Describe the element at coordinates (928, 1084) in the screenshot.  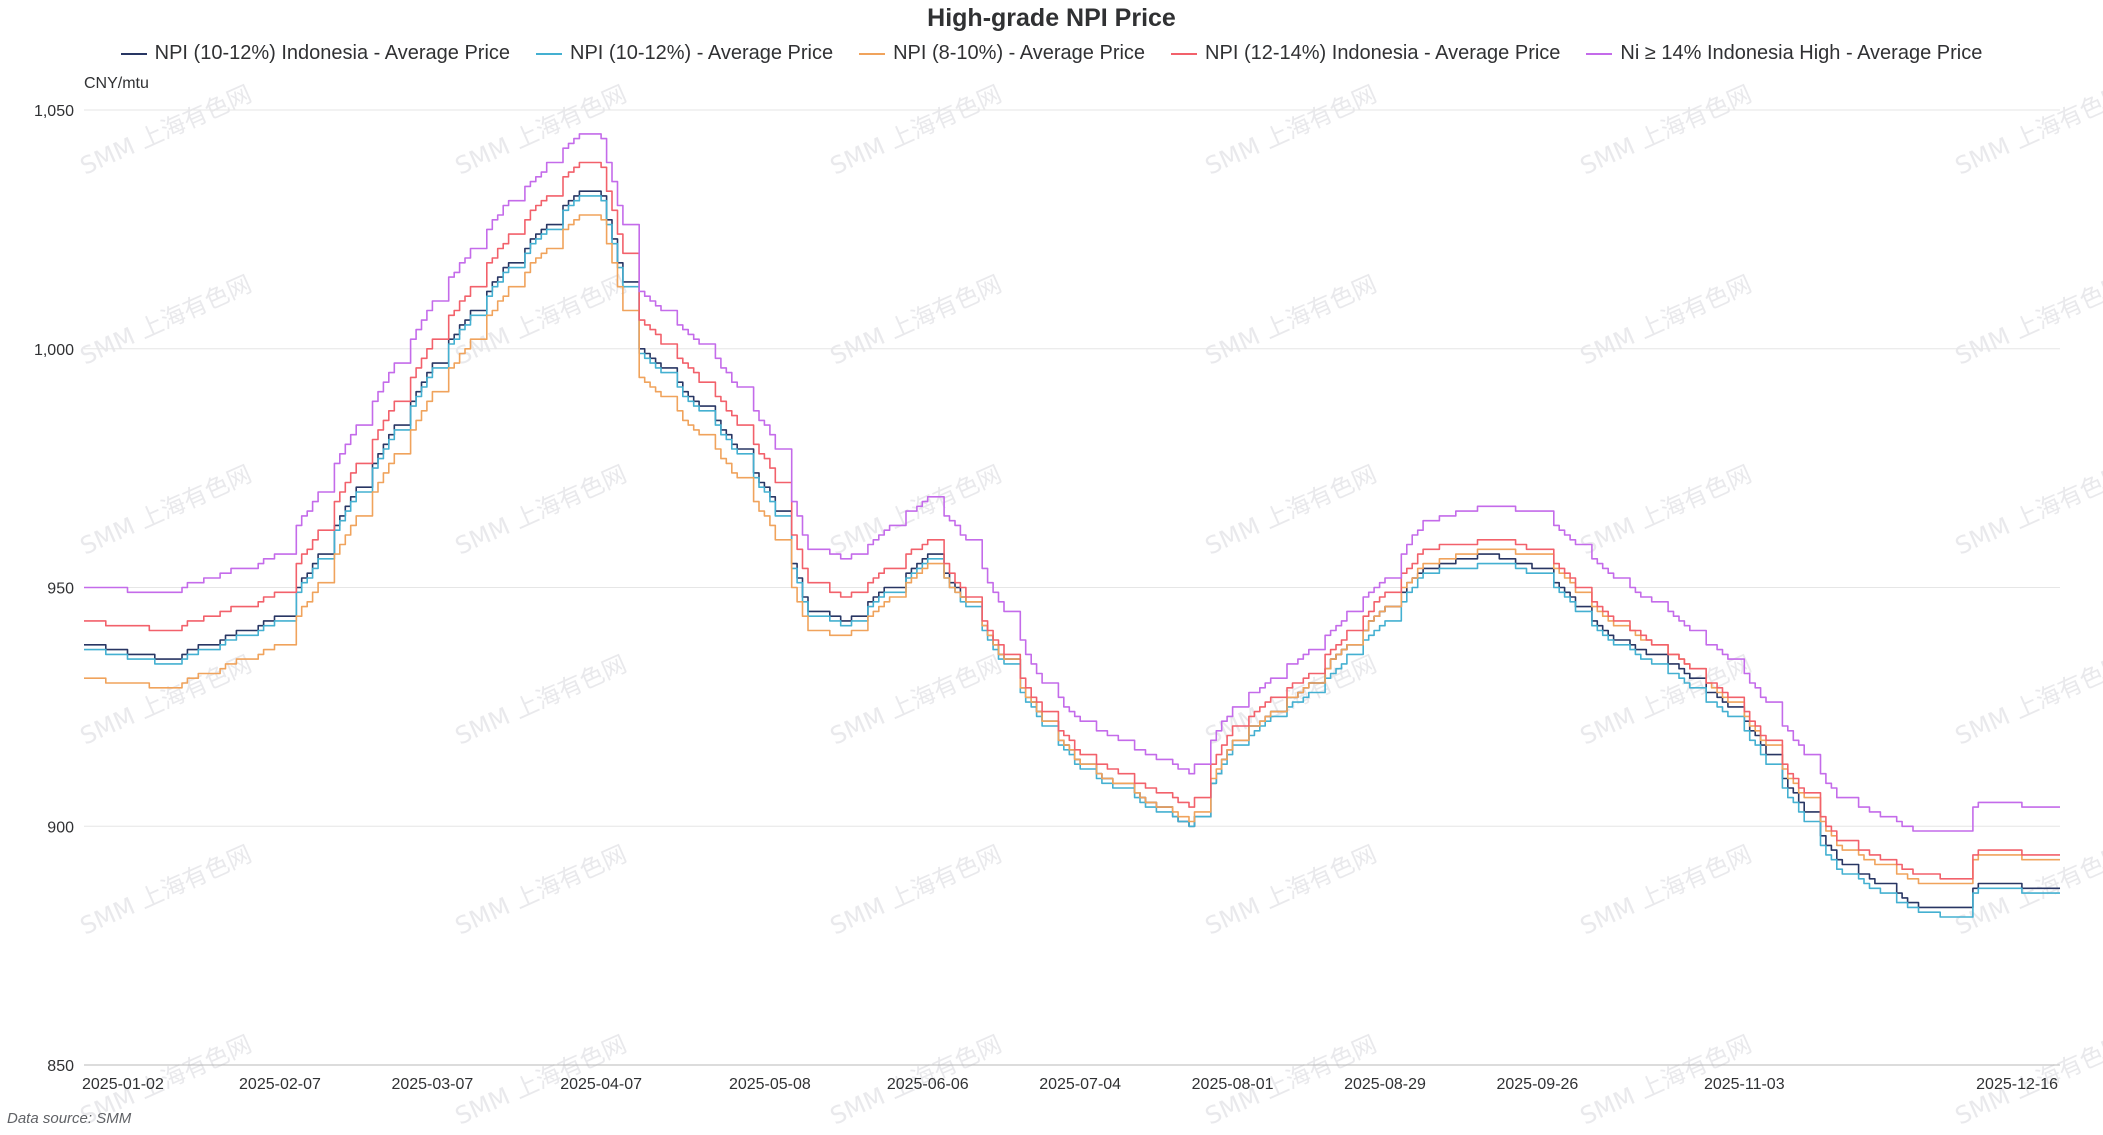
I see `x-tick-label: 2025-06-06` at that location.